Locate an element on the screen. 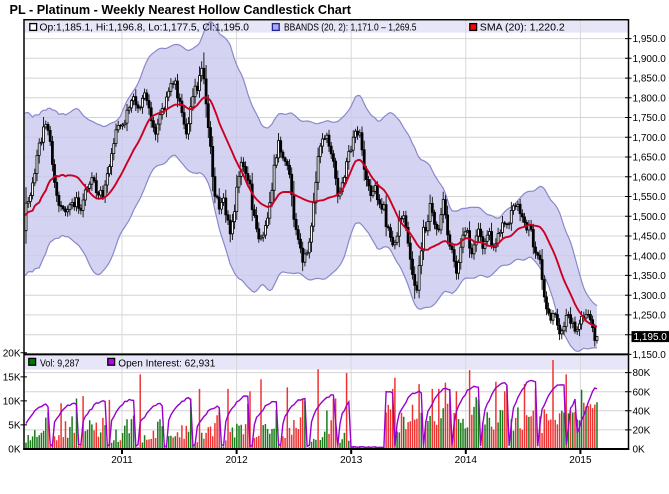  svg-text: 1,950.0 is located at coordinates (650, 39).